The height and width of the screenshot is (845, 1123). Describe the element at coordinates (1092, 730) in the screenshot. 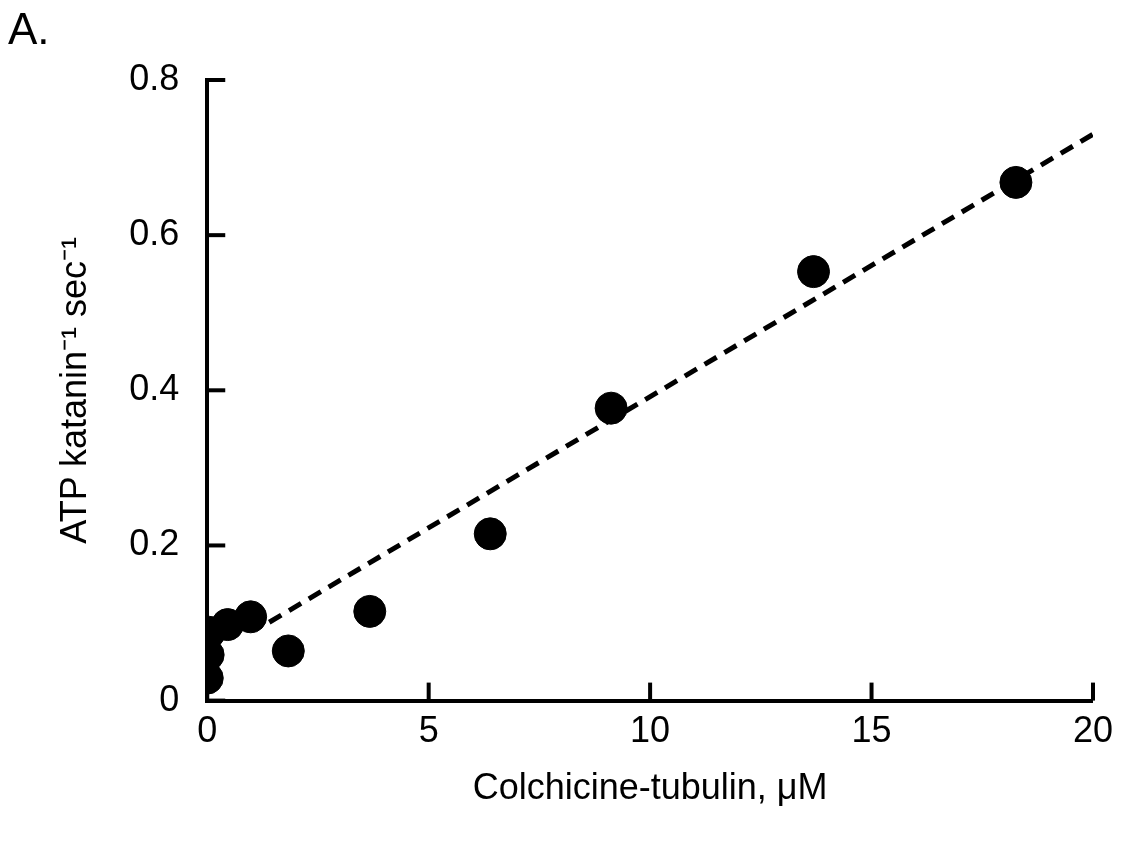

I see `x-tick-label: 20` at that location.